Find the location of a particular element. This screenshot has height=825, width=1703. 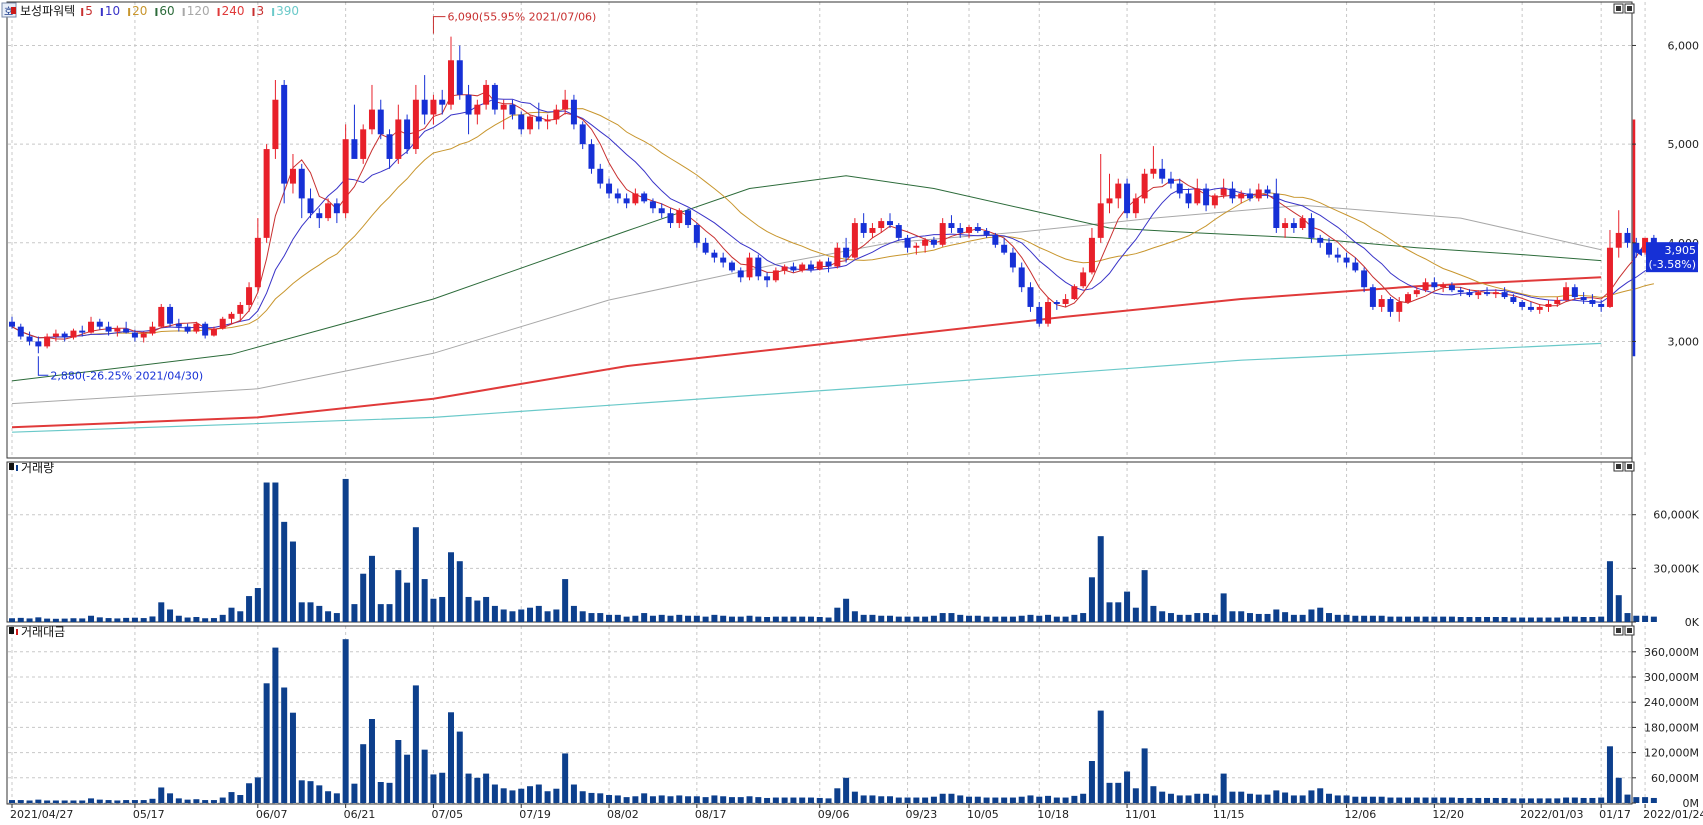

corner-button-label: 호 is located at coordinates (8, 12).